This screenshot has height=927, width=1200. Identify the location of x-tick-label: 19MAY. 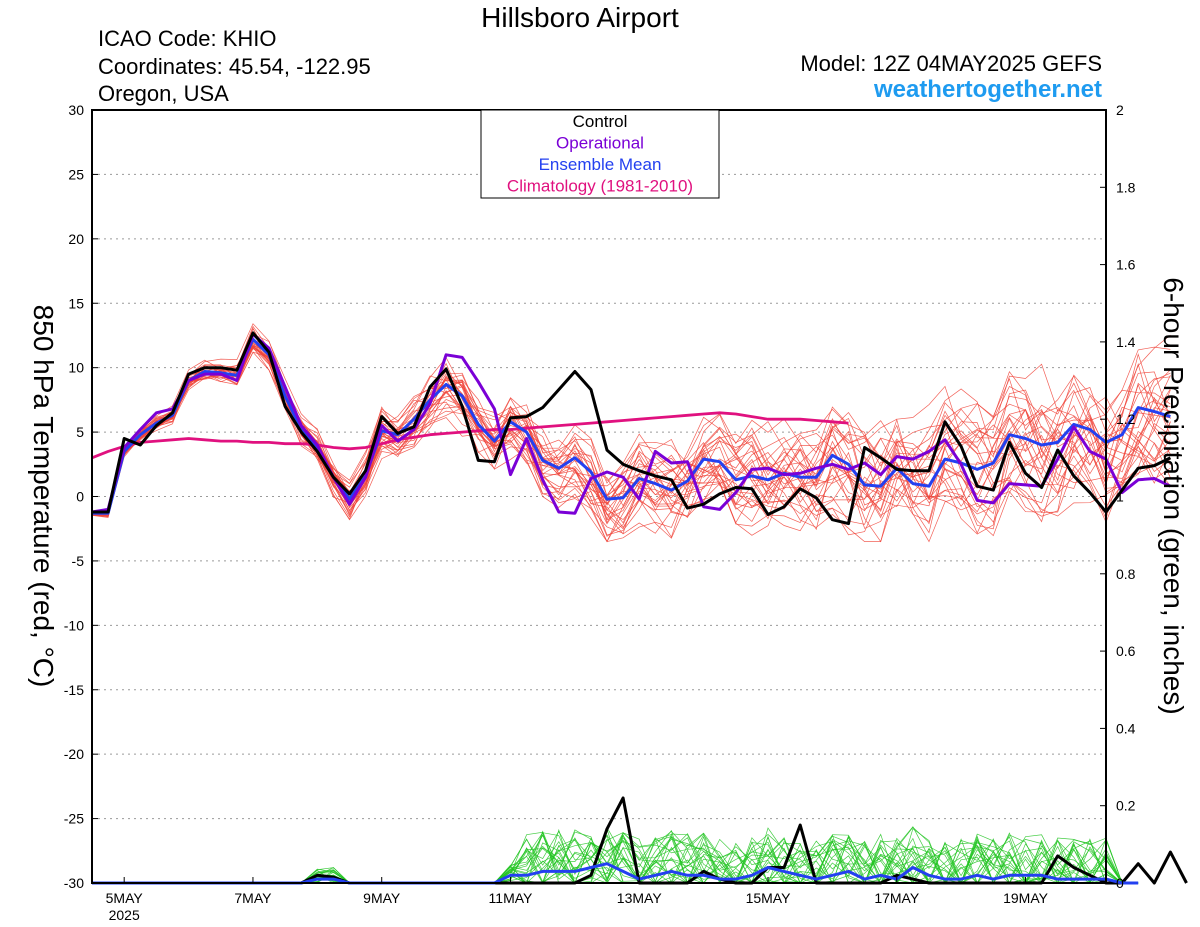
(1026, 898).